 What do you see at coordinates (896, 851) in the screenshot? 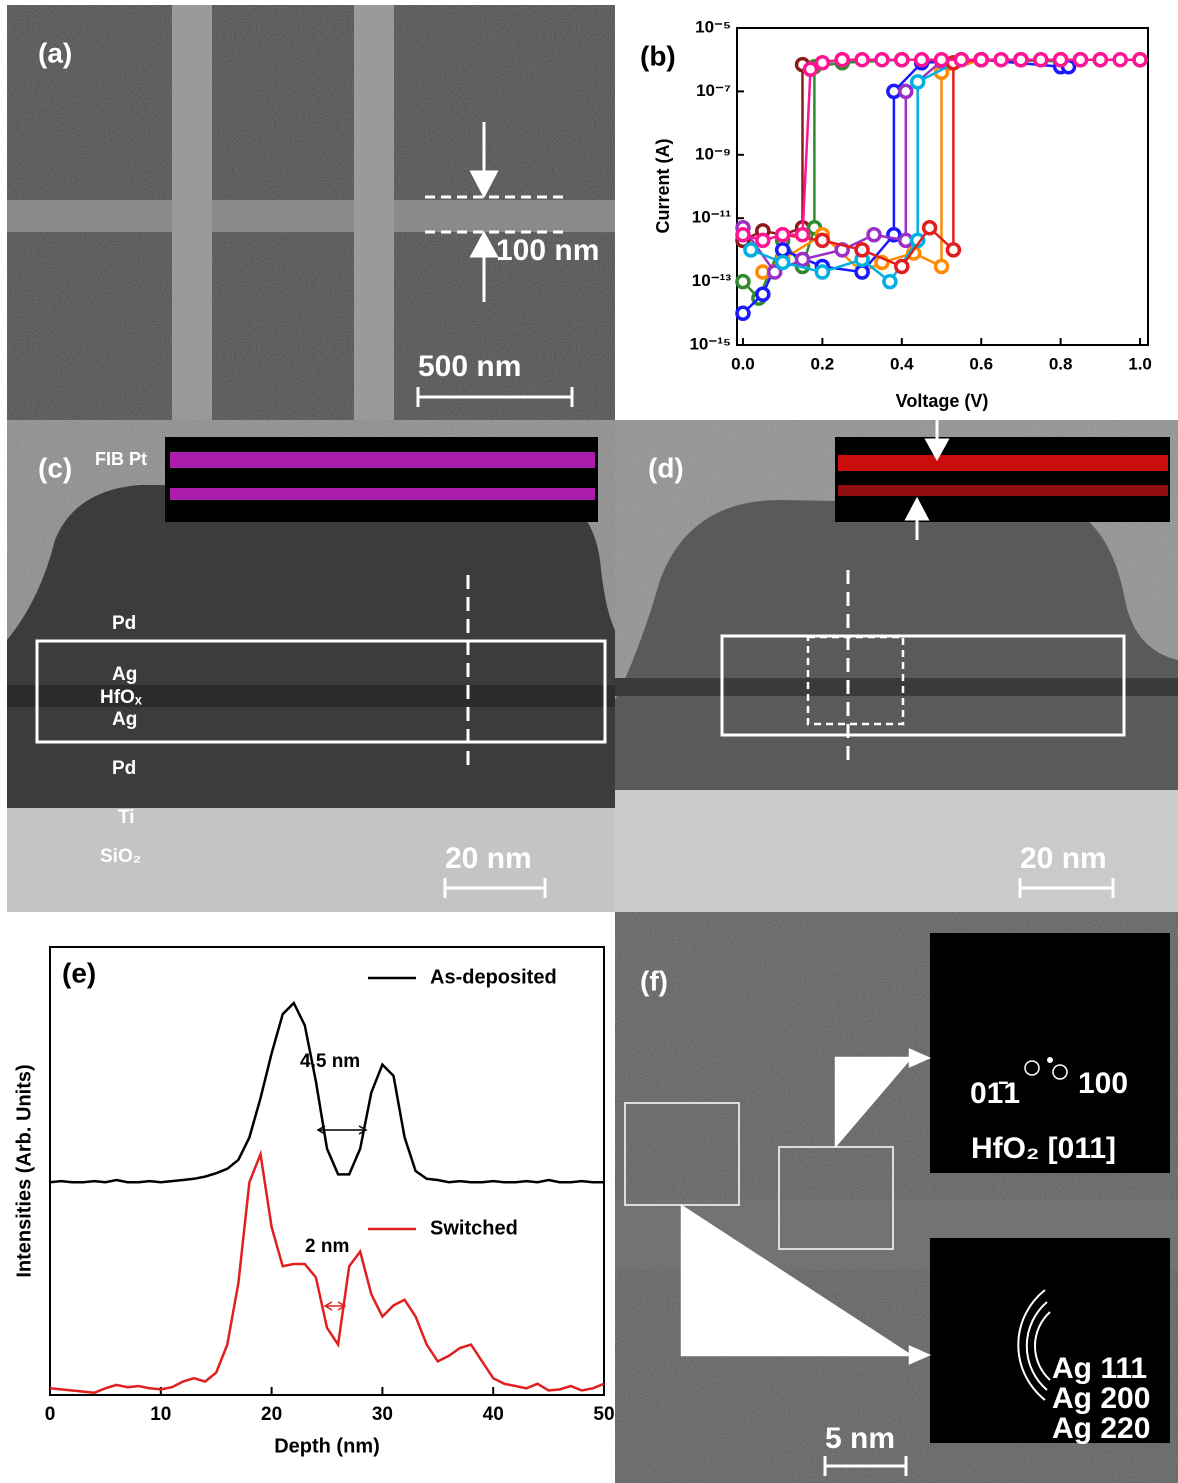
I see `substrate` at bounding box center [896, 851].